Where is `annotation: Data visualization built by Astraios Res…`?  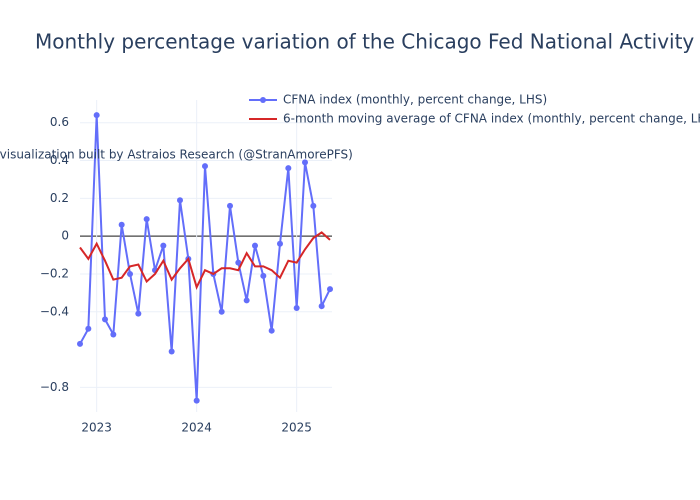
annotation: Data visualization built by Astraios Res… is located at coordinates (176, 155).